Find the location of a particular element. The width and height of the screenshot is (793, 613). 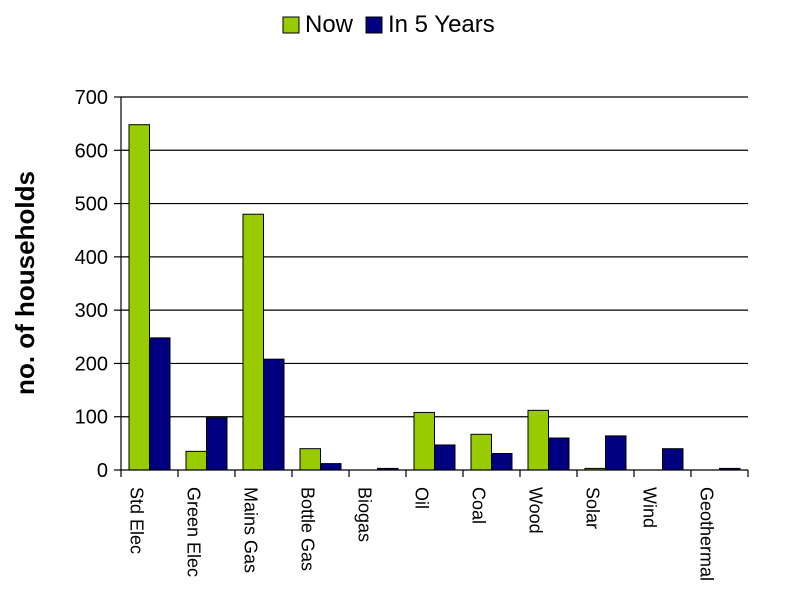

x-tick-label: Oil is located at coordinates (422, 498).